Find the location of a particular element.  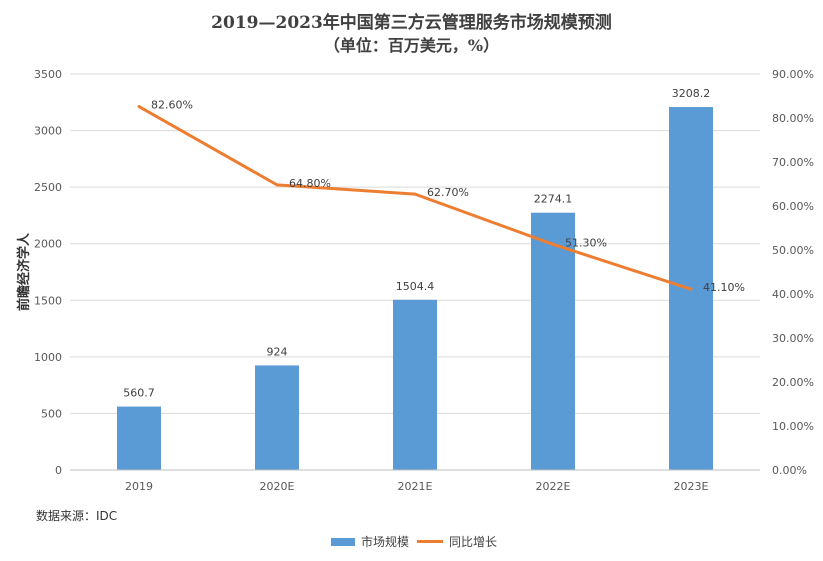

line-data-label: 64.80% is located at coordinates (310, 183).